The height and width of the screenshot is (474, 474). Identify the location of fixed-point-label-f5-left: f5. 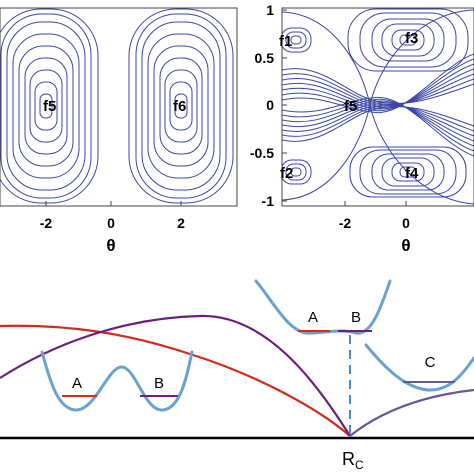
(49, 106).